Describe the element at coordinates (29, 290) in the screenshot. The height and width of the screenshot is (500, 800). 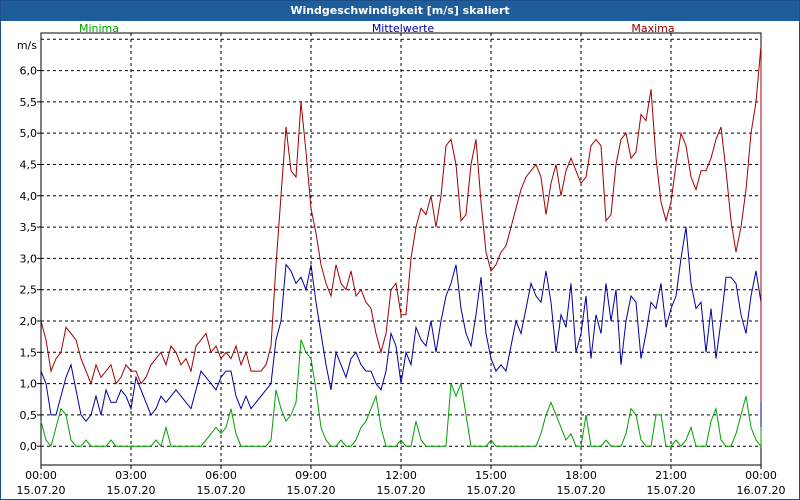
I see `y-tick-label: 2,5` at that location.